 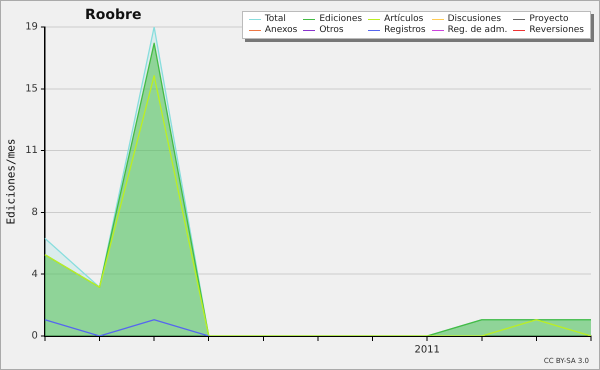 I want to click on legend-label: Discusiones, so click(x=474, y=19).